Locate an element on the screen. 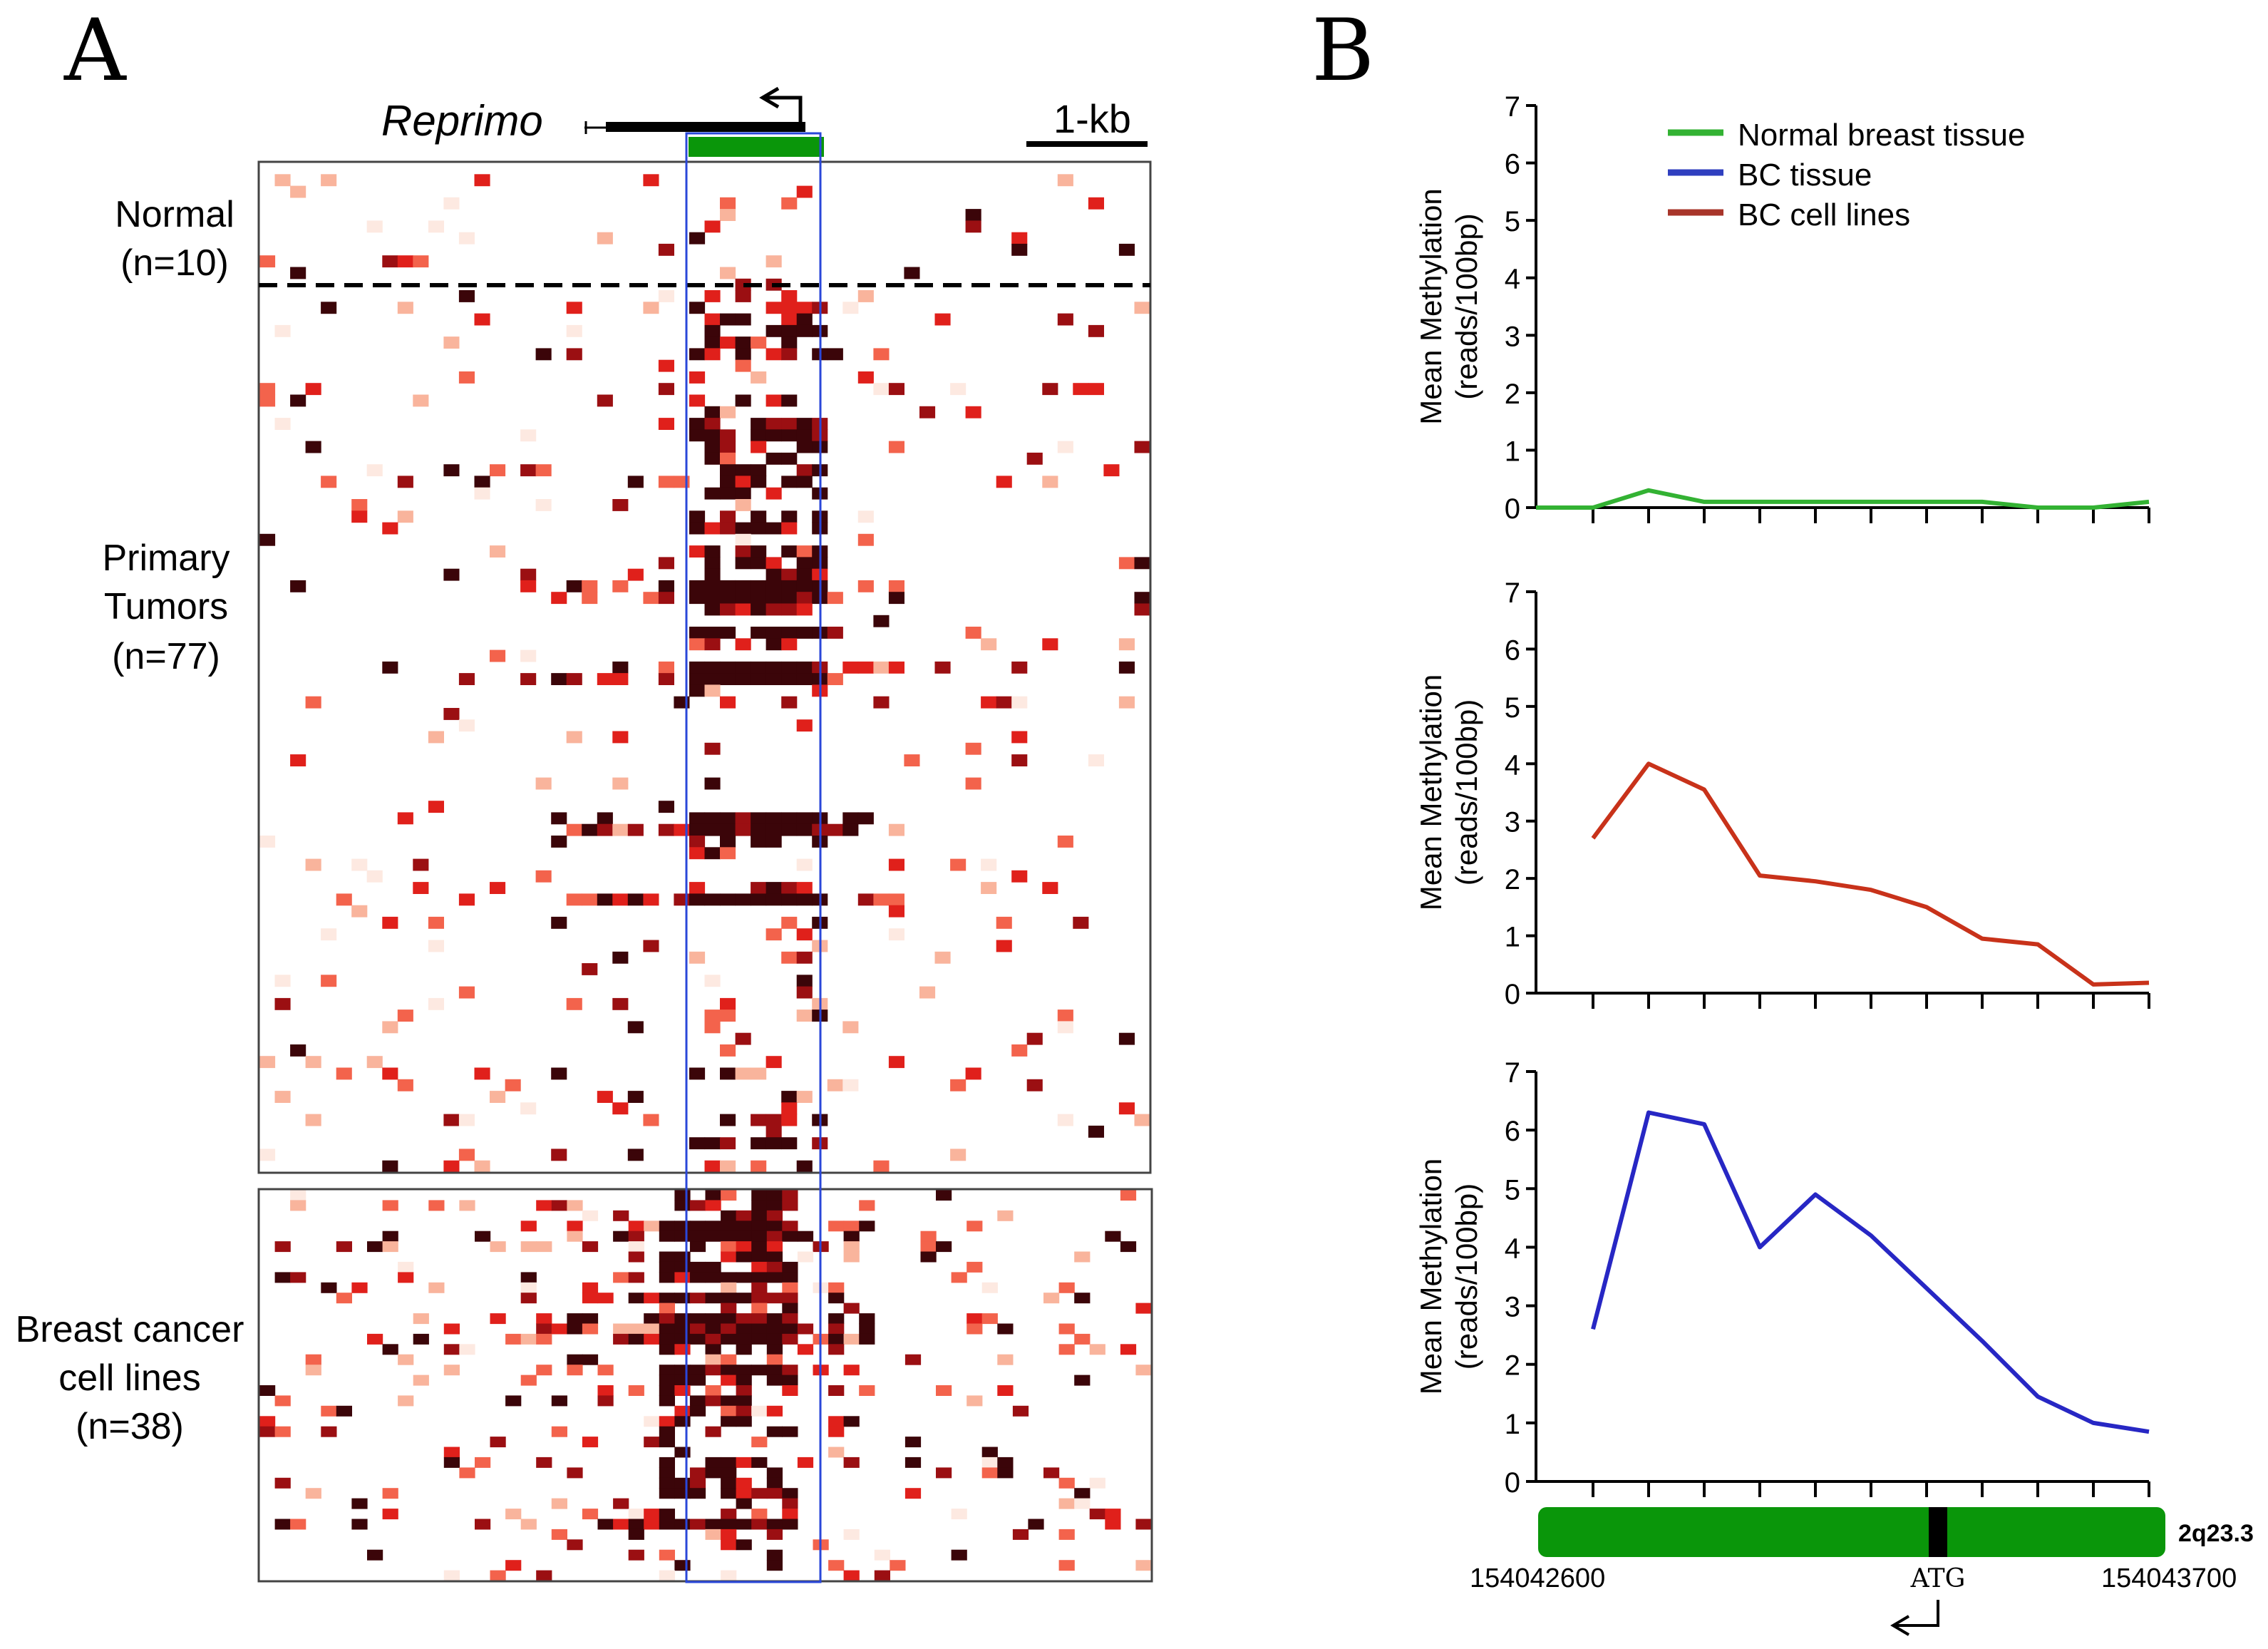 Image resolution: width=2268 pixels, height=1649 pixels. y-axis-label-units: (reads/100bp) is located at coordinates (1466, 306).